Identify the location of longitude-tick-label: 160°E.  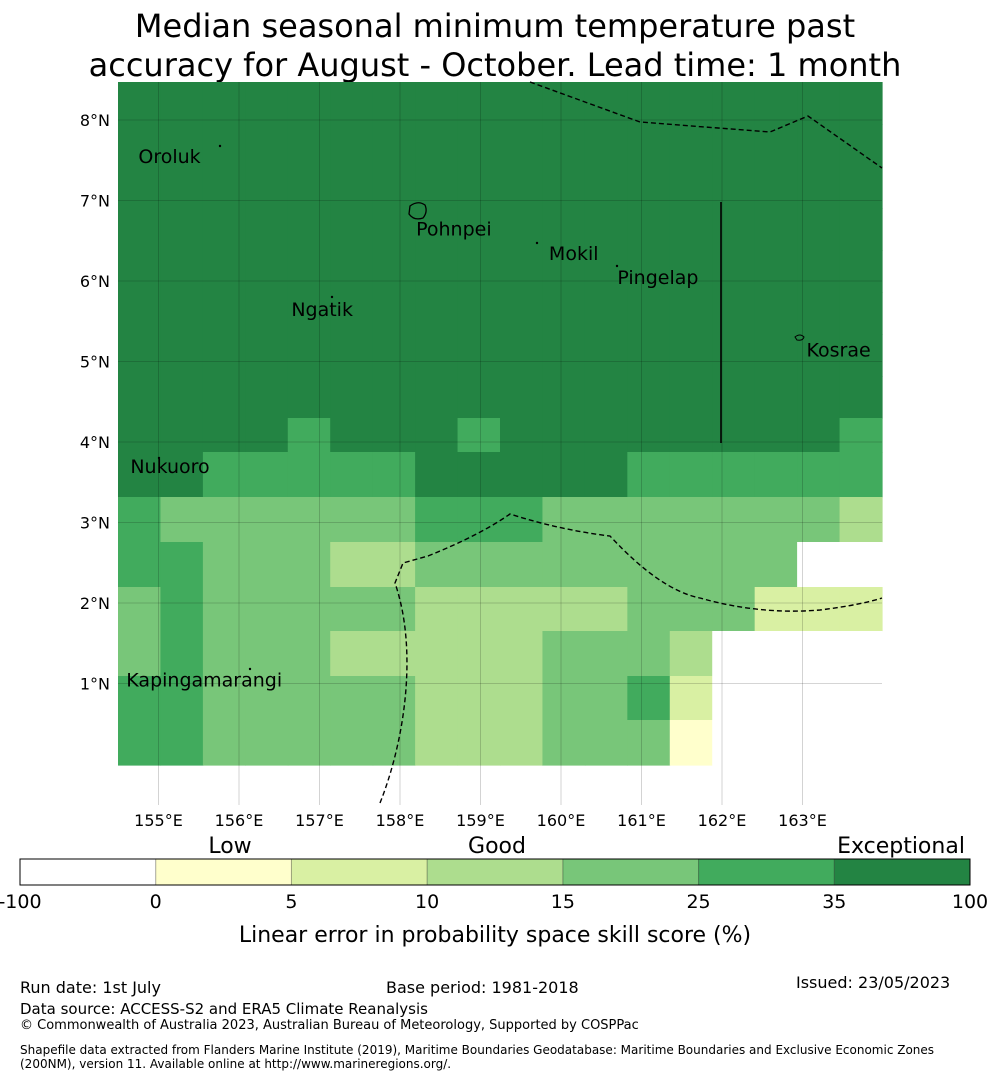
(561, 820).